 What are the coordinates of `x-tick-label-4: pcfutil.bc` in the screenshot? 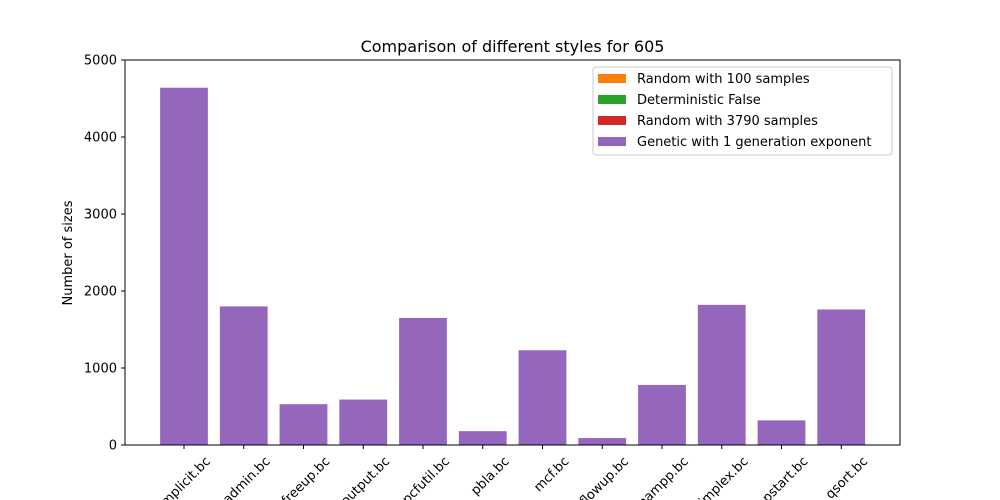 It's located at (426, 477).